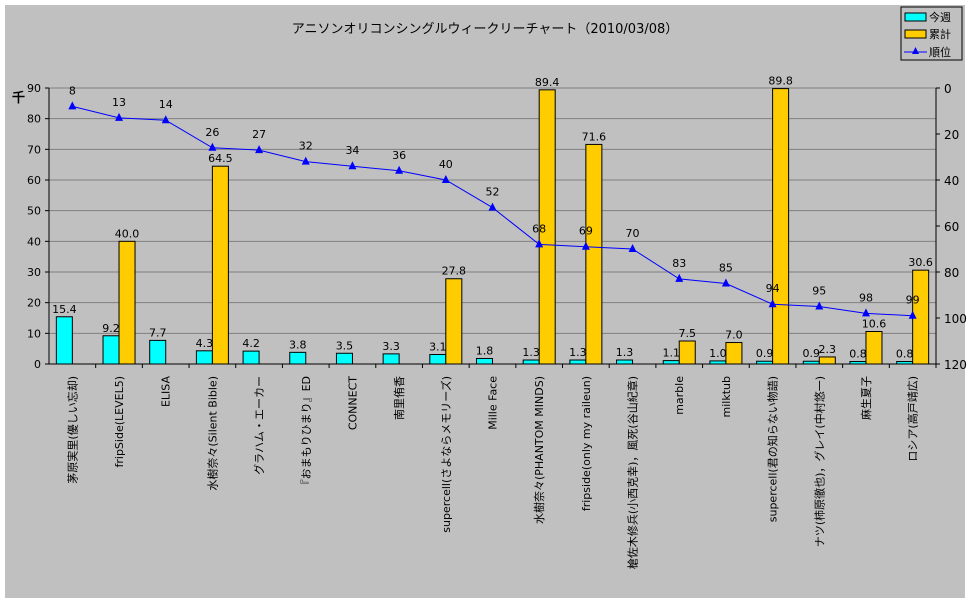 This screenshot has width=970, height=603. What do you see at coordinates (948, 89) in the screenshot?
I see `y2-tick-label: 0` at bounding box center [948, 89].